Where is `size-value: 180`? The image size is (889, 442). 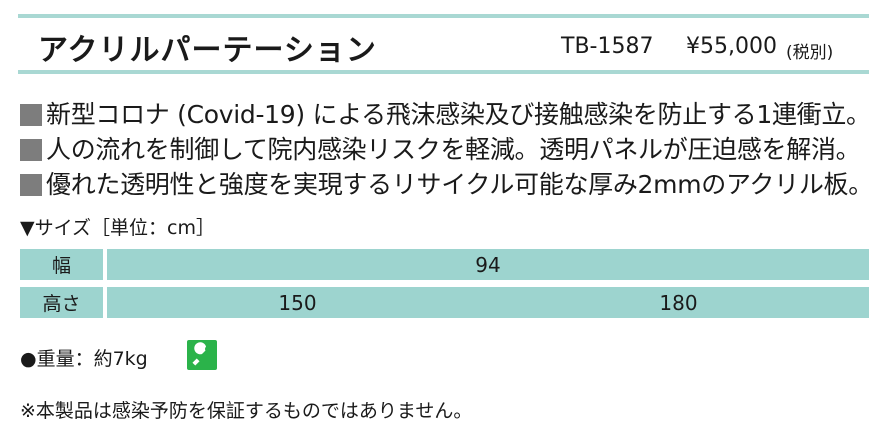
size-value: 180 is located at coordinates (678, 302).